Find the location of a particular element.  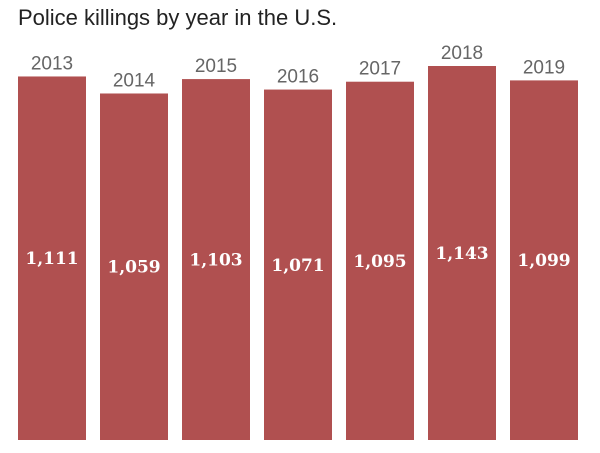

bar-2015 is located at coordinates (216, 259).